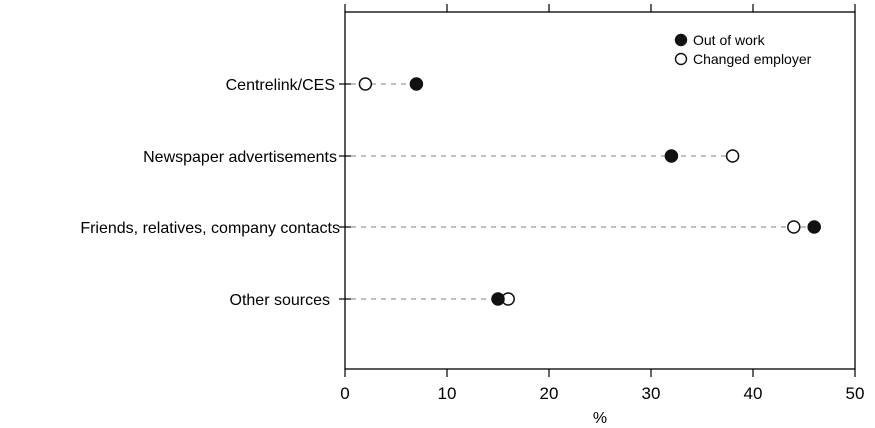 This screenshot has height=428, width=875. Describe the element at coordinates (240, 157) in the screenshot. I see `category-label: Newspaper advertisements` at that location.